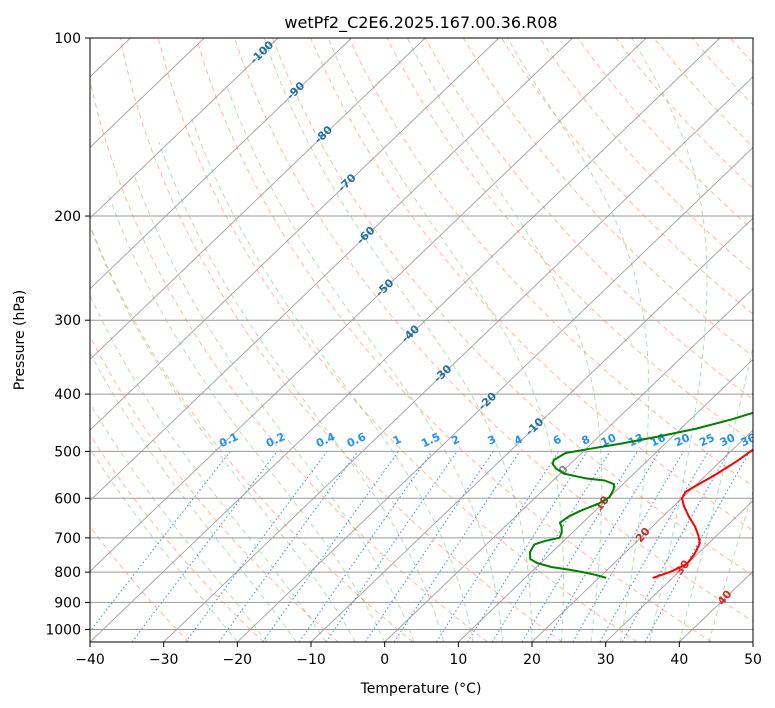 Image resolution: width=775 pixels, height=708 pixels. What do you see at coordinates (67, 539) in the screenshot?
I see `y-tick-label: 700` at bounding box center [67, 539].